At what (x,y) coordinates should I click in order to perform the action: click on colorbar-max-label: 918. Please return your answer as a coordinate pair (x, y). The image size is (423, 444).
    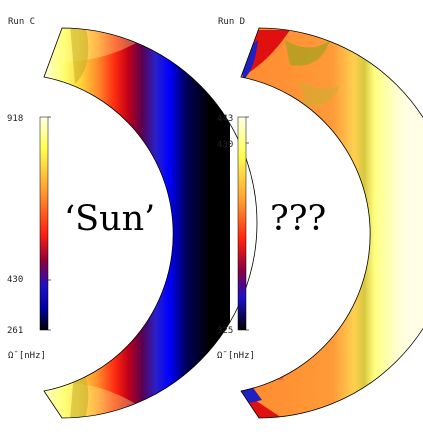
    Looking at the image, I should click on (15, 119).